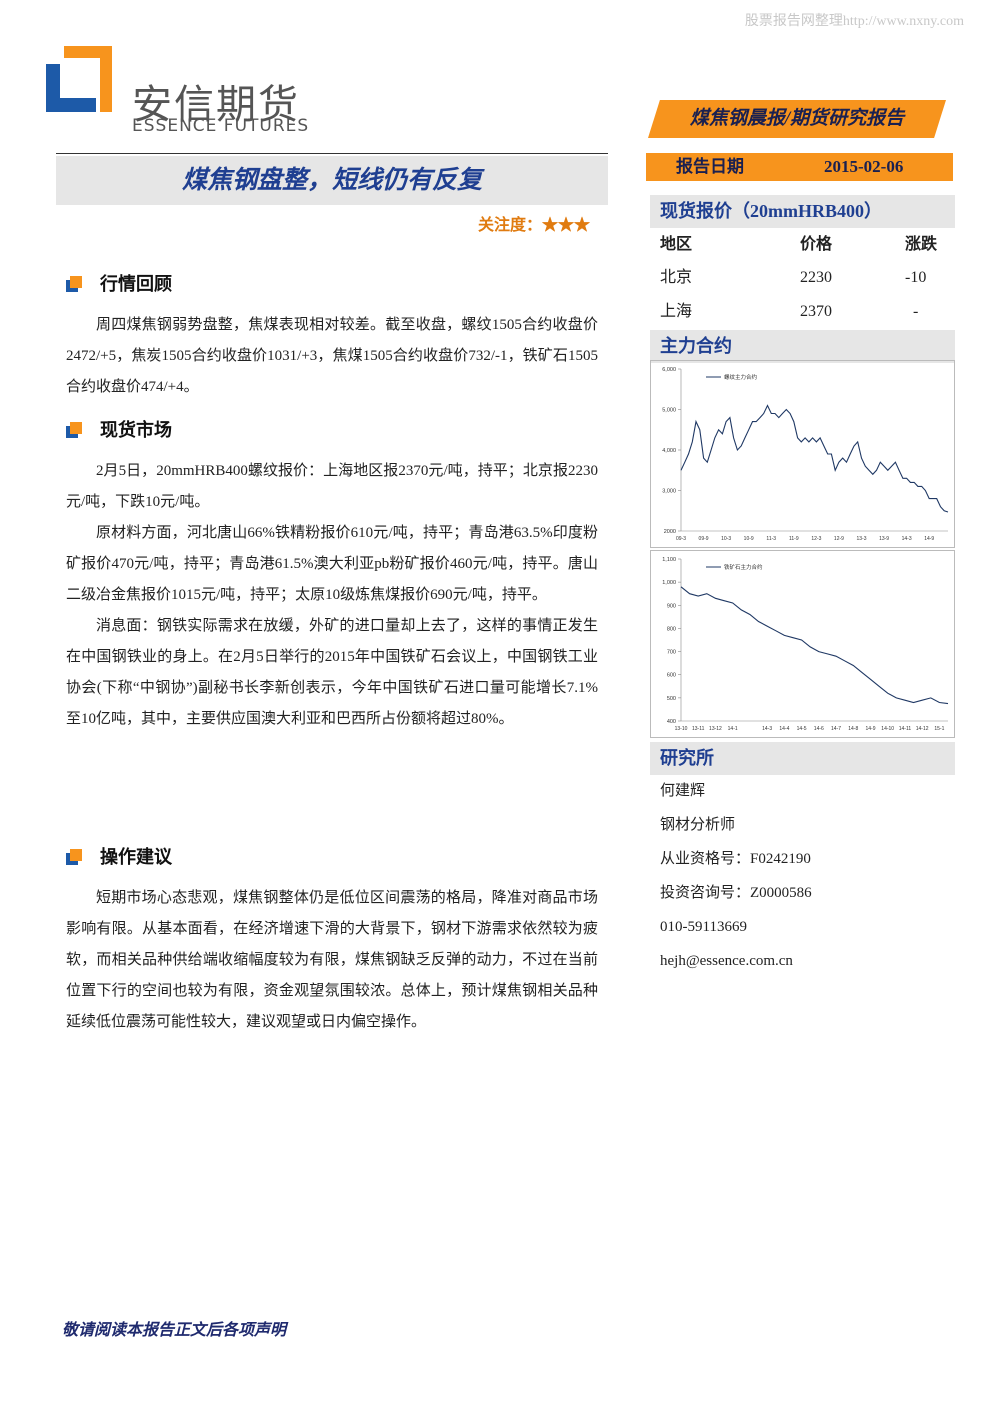 The height and width of the screenshot is (1403, 992). What do you see at coordinates (174, 1330) in the screenshot?
I see `disclaimer: 敬请阅读本报告正文后各项声明` at bounding box center [174, 1330].